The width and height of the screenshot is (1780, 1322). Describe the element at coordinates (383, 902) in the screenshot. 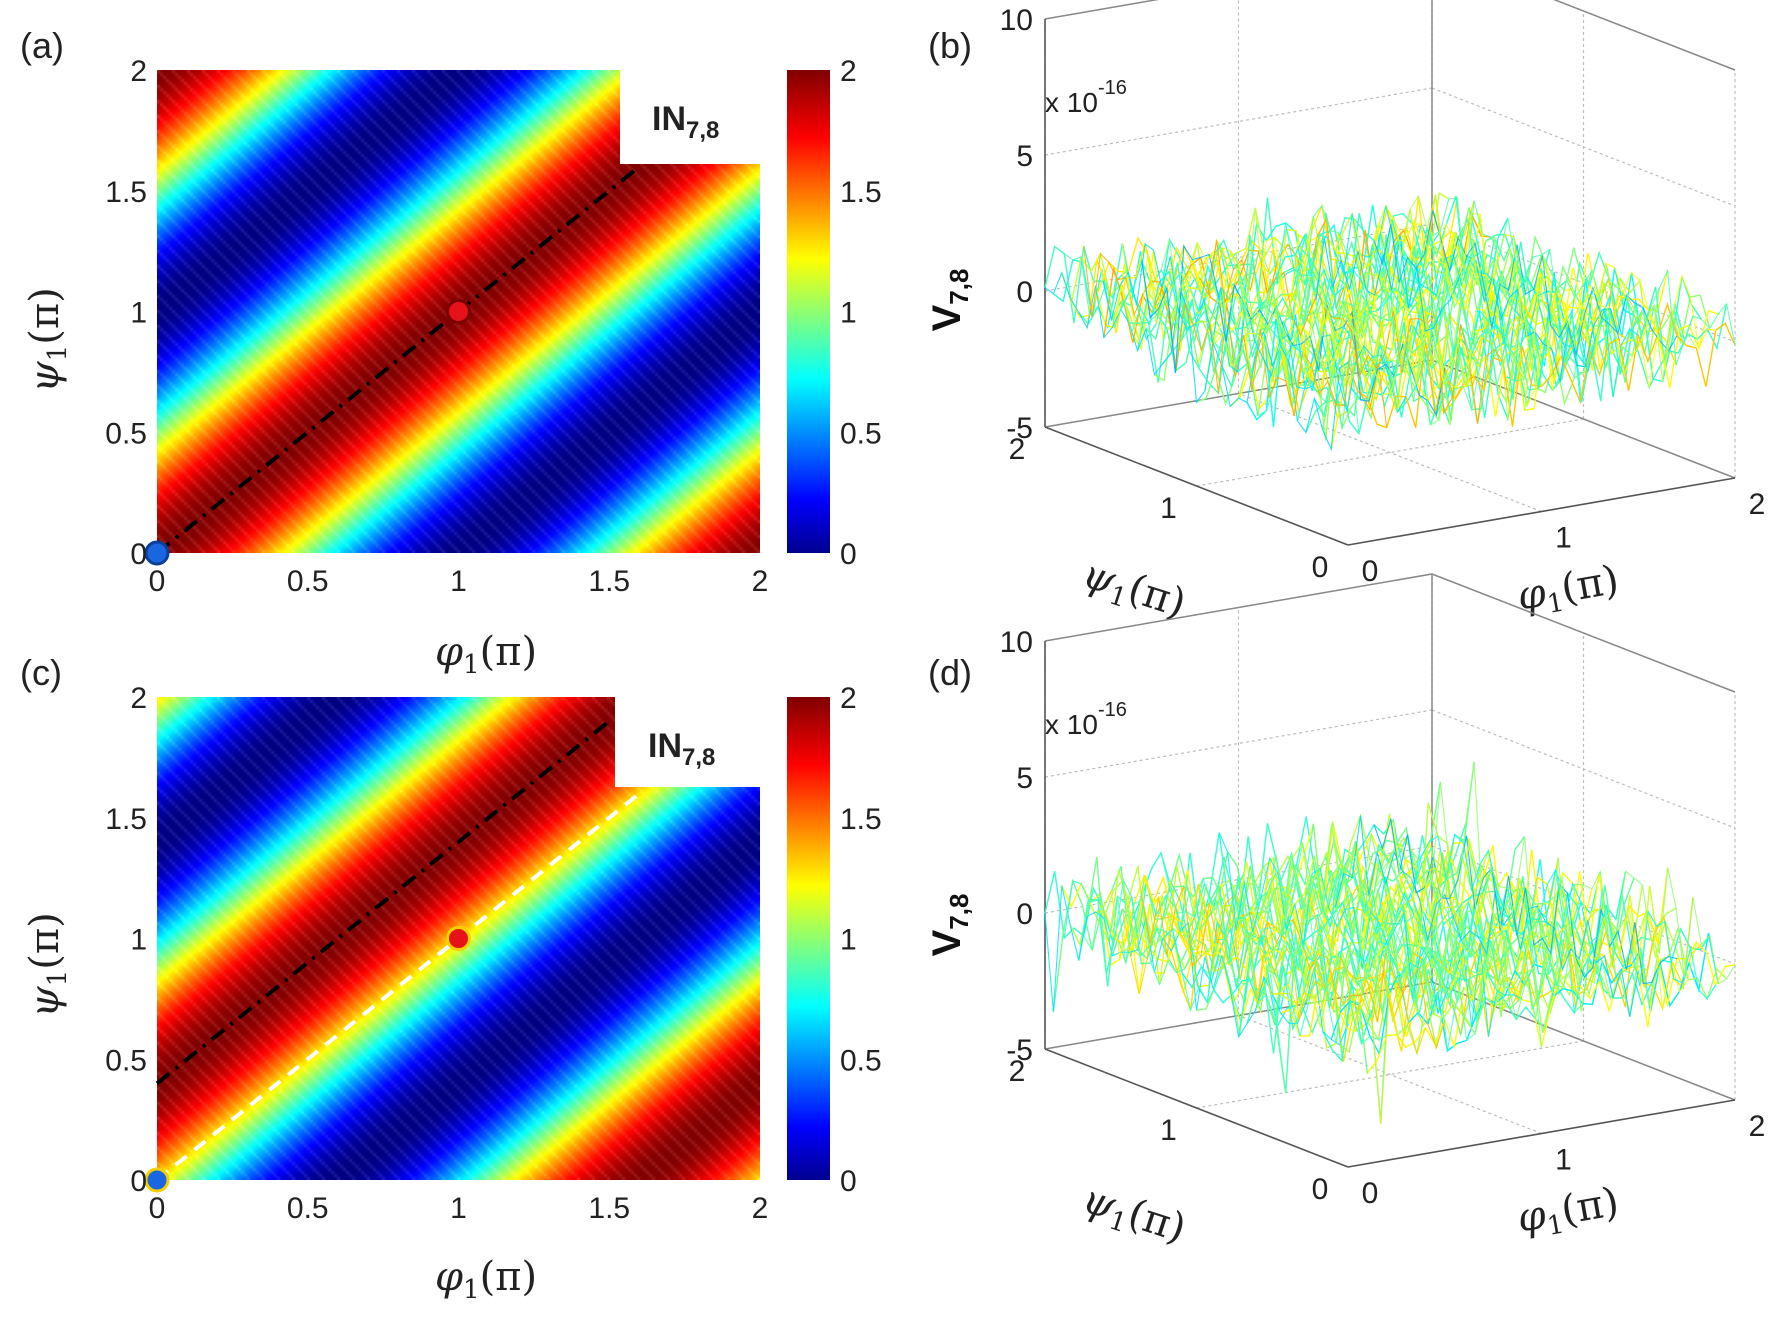

I see `dash-dot-line` at that location.